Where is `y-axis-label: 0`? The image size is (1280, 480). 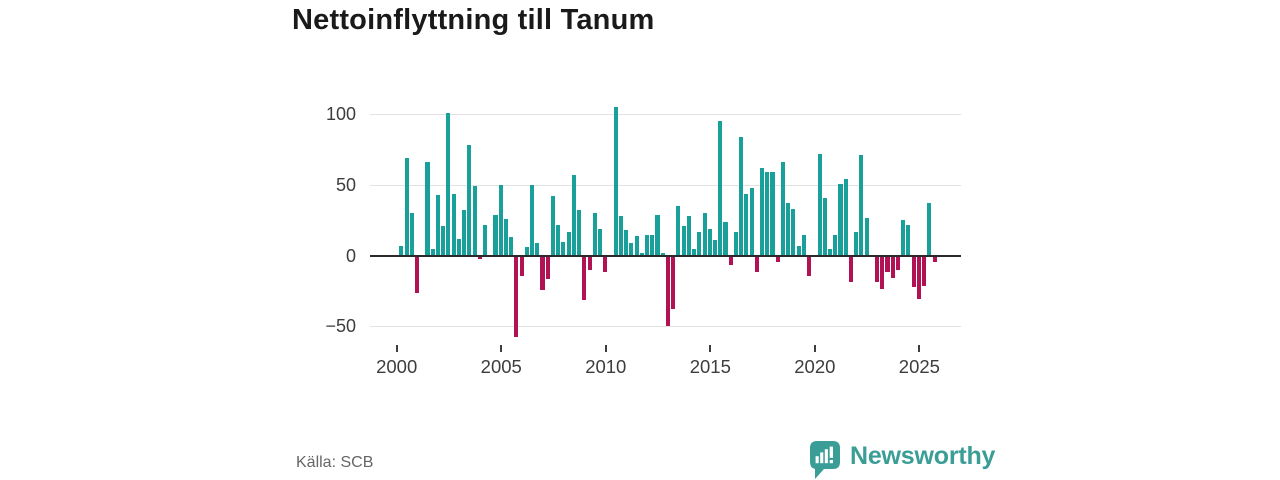
y-axis-label: 0 is located at coordinates (350, 255).